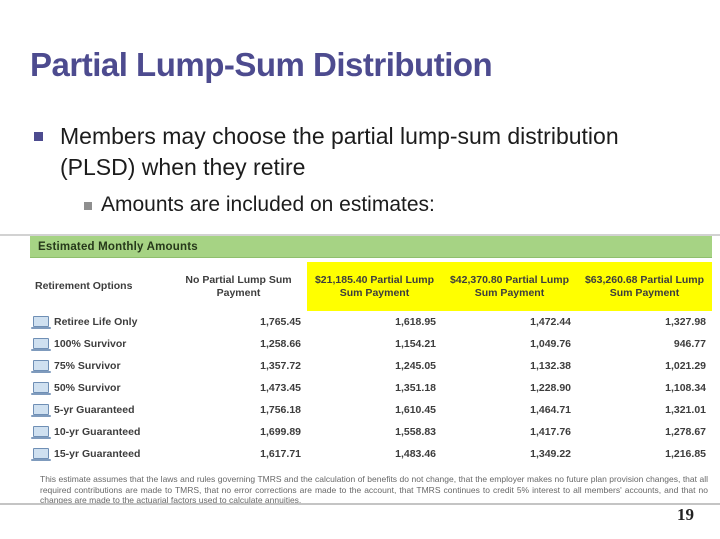 This screenshot has height=539, width=720. I want to click on page-title: Partial Lump-Sum Distribution, so click(261, 64).